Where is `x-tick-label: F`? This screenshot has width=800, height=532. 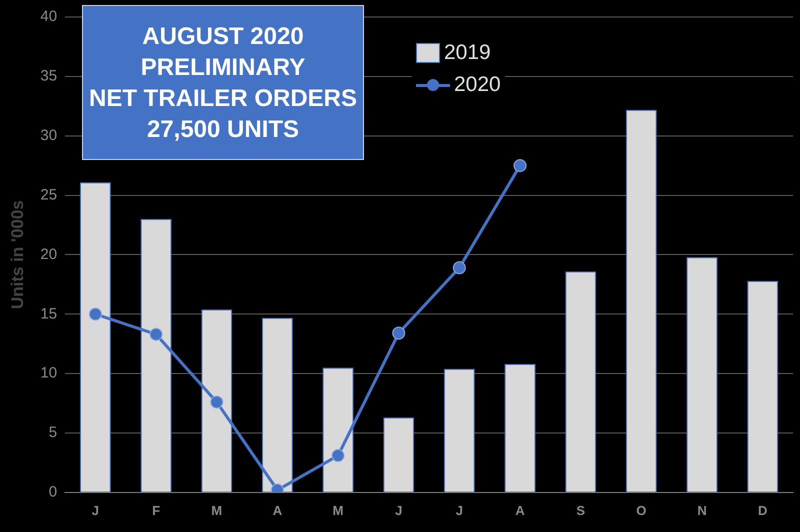
x-tick-label: F is located at coordinates (156, 510).